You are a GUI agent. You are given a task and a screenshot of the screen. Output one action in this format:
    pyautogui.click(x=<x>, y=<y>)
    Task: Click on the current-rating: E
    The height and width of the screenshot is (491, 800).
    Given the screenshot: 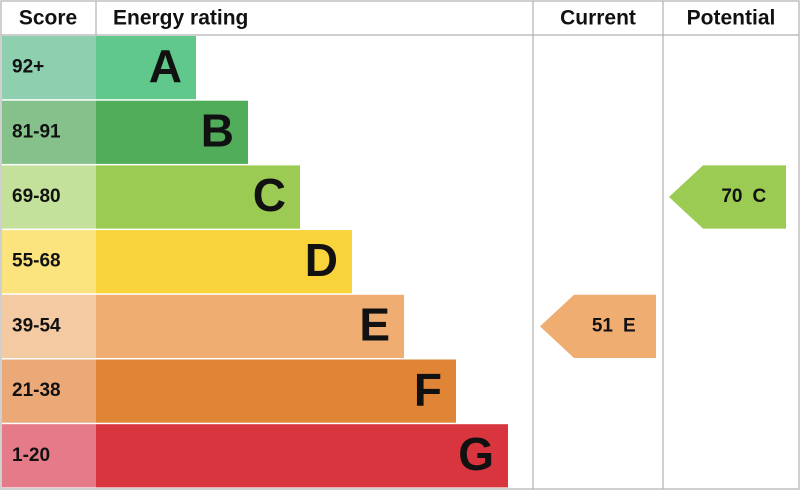 What is the action you would take?
    pyautogui.click(x=629, y=325)
    